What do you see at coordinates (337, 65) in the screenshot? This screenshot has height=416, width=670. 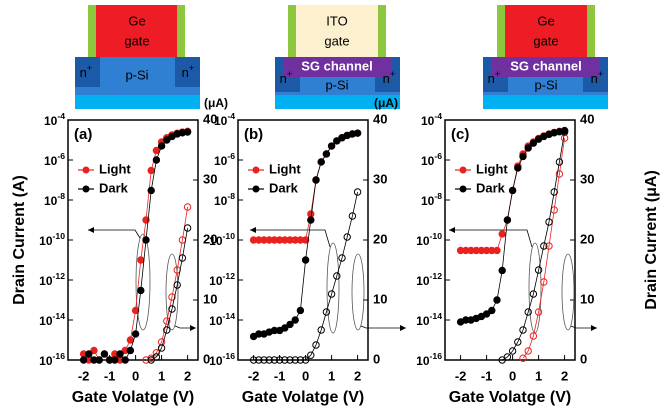 I see `channel-label: SG channel` at bounding box center [337, 65].